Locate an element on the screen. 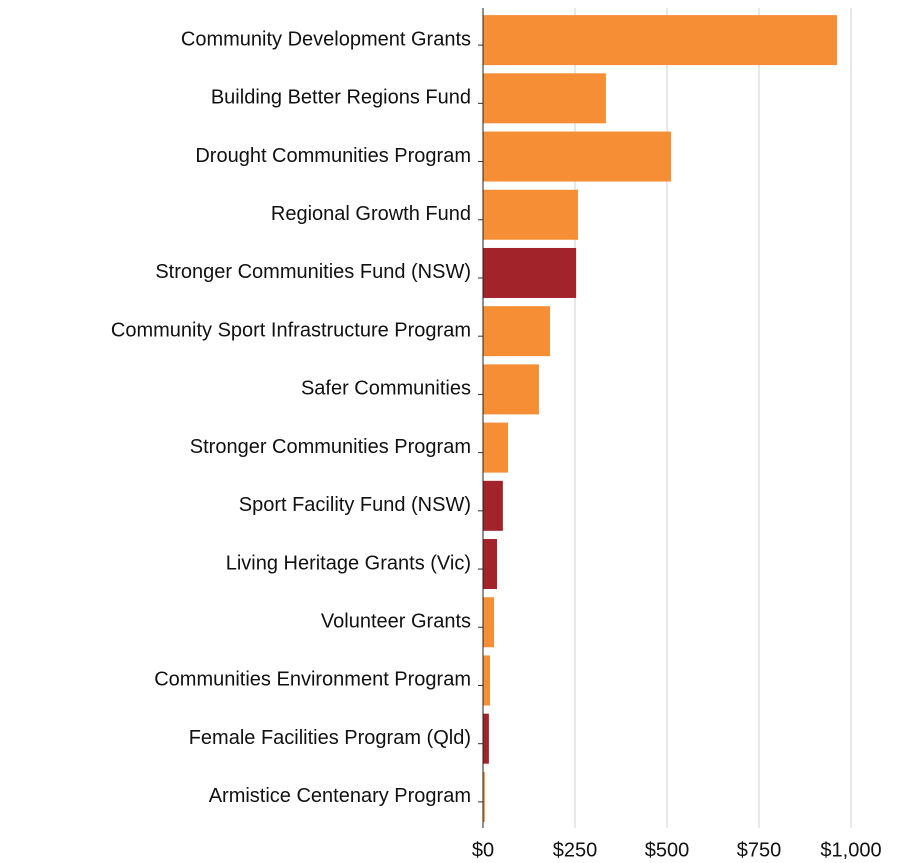 The image size is (906, 863). x-tick-label: $750 is located at coordinates (759, 850).